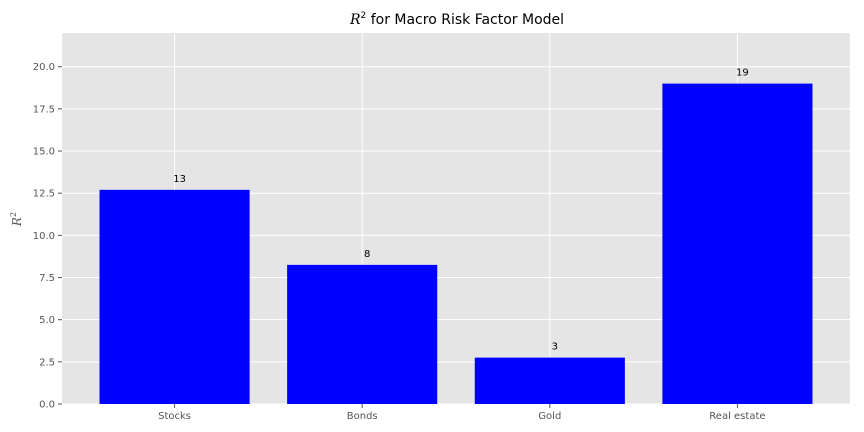  Describe the element at coordinates (549, 380) in the screenshot. I see `bar-gold` at that location.